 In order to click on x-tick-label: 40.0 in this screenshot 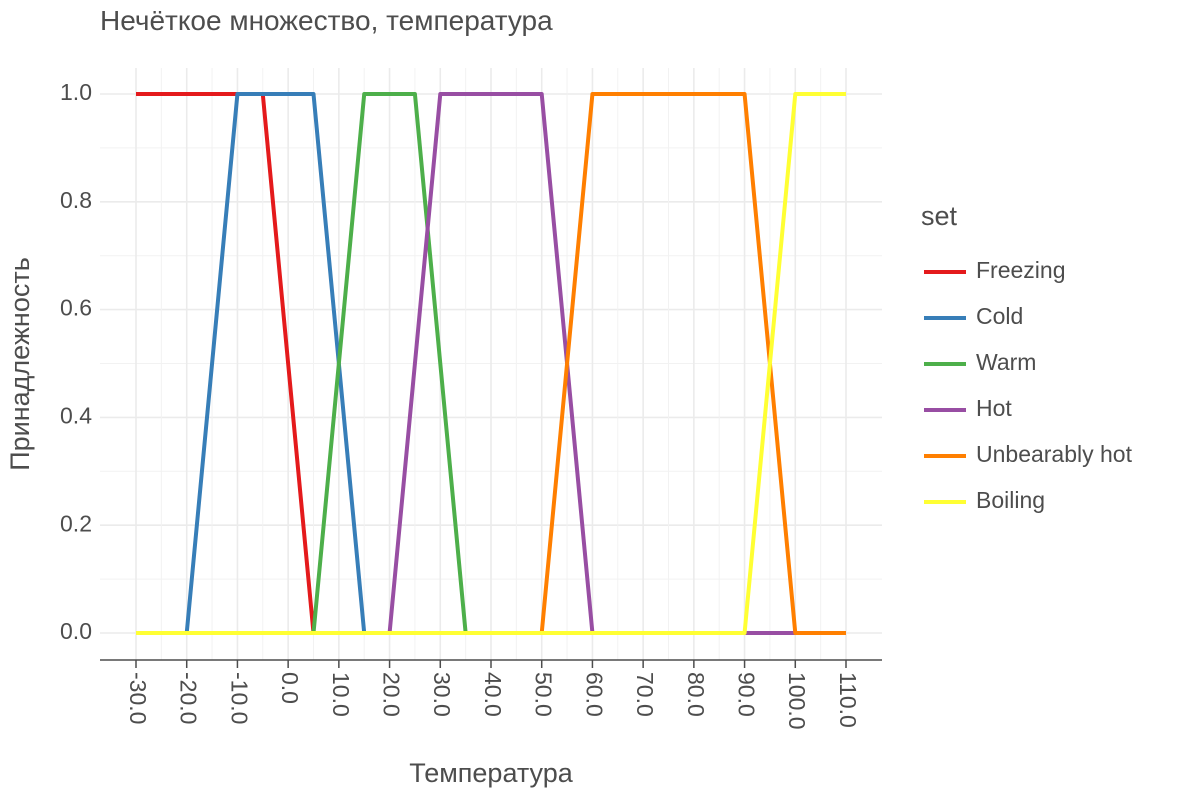, I will do `click(493, 694)`.